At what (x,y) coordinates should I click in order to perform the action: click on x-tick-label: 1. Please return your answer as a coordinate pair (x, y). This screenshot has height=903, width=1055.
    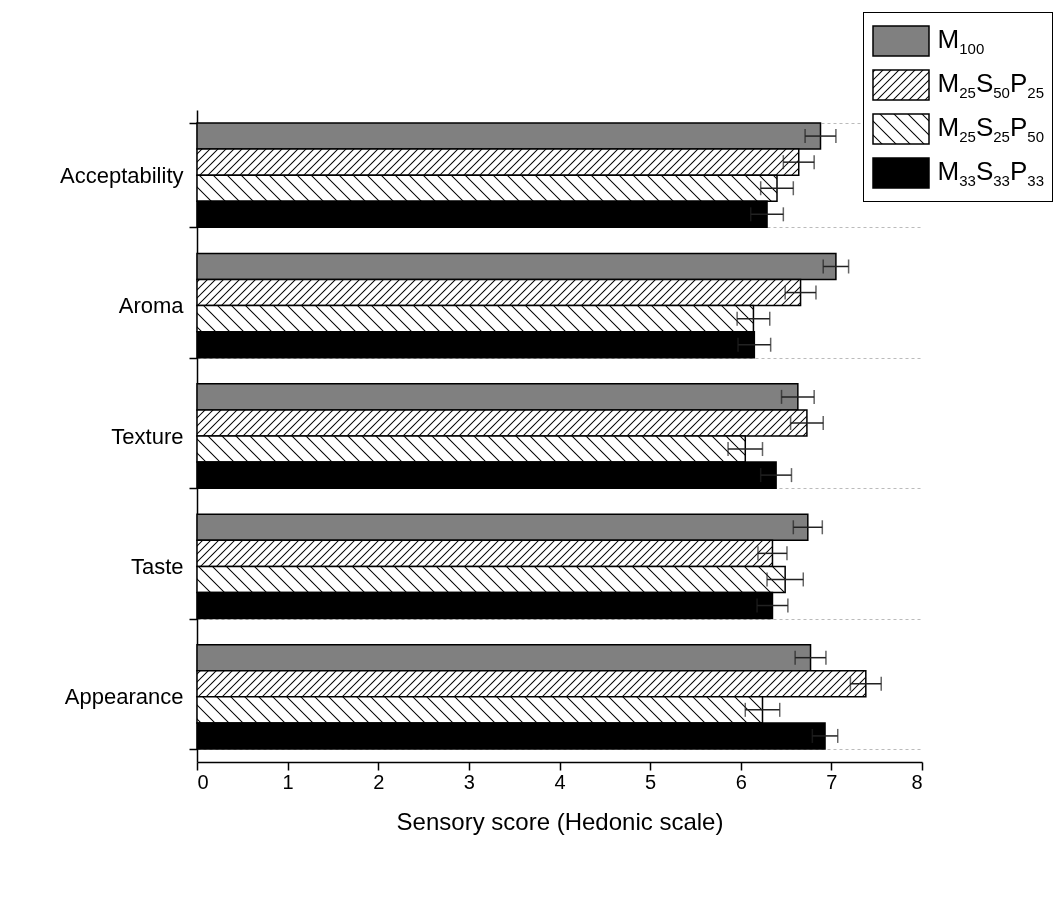
    Looking at the image, I should click on (288, 781).